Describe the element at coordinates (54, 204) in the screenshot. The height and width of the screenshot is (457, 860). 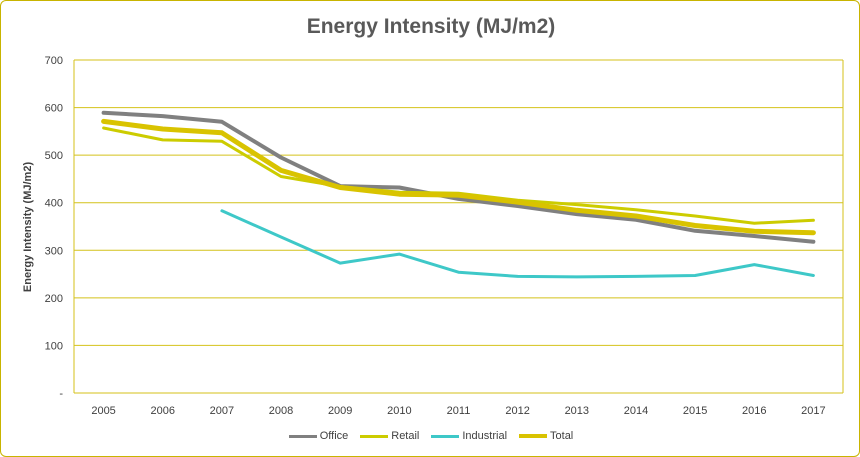
I see `y-tick-label: 400` at that location.